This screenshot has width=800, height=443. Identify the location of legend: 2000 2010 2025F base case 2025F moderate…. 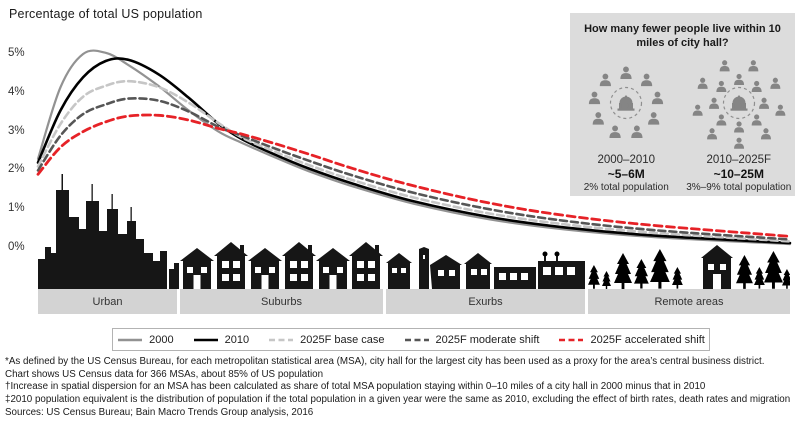
(411, 339).